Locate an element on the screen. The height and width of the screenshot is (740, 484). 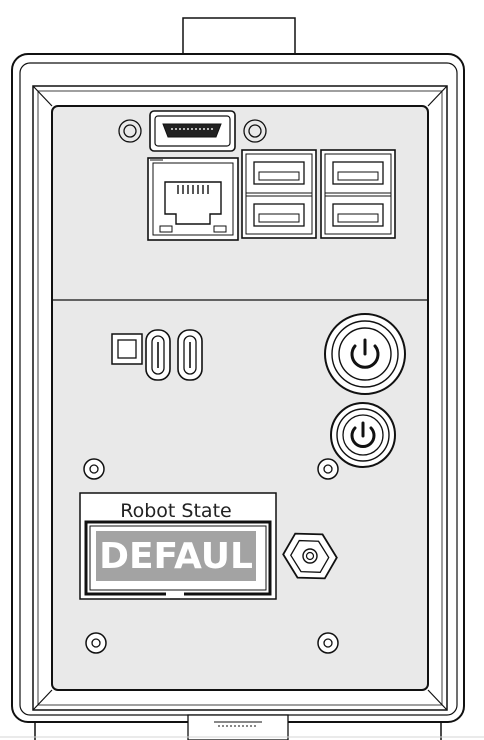
robot-state-display is located at coordinates (178, 546).